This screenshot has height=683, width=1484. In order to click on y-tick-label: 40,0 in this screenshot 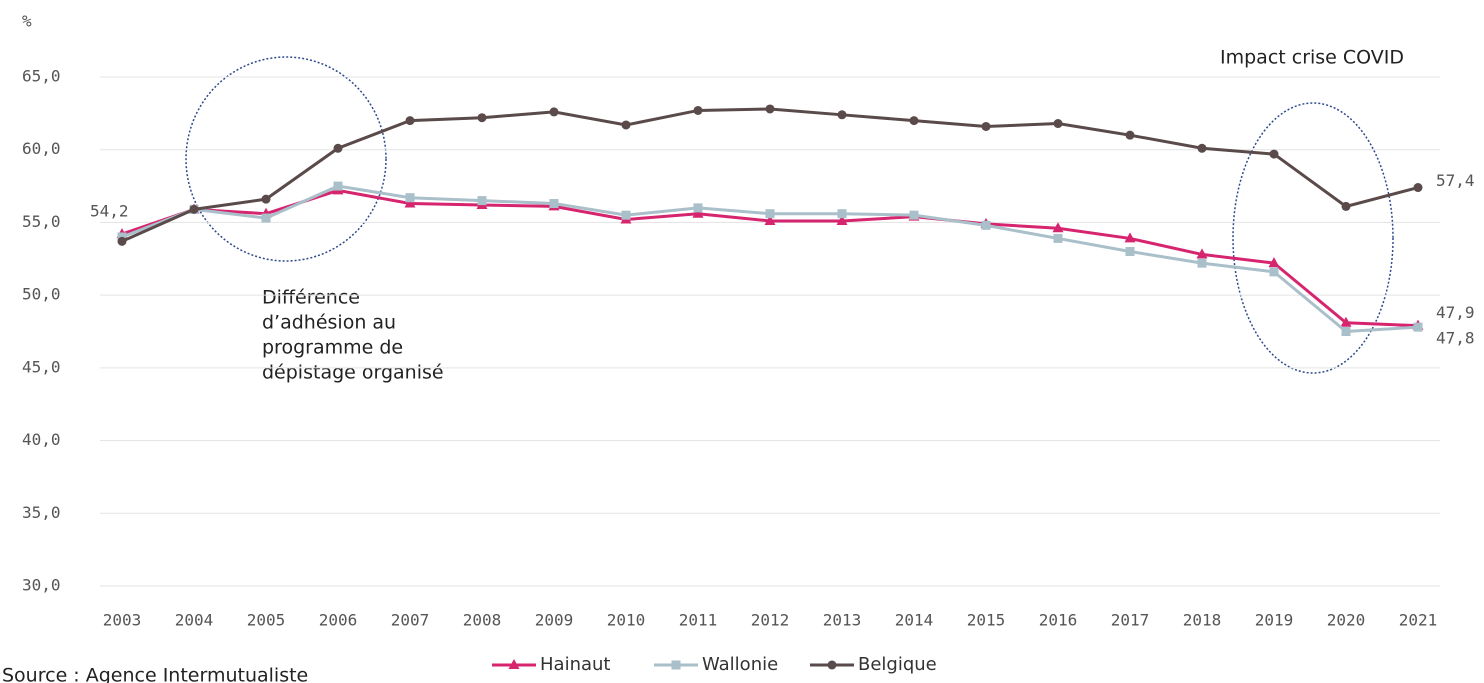, I will do `click(41, 439)`.